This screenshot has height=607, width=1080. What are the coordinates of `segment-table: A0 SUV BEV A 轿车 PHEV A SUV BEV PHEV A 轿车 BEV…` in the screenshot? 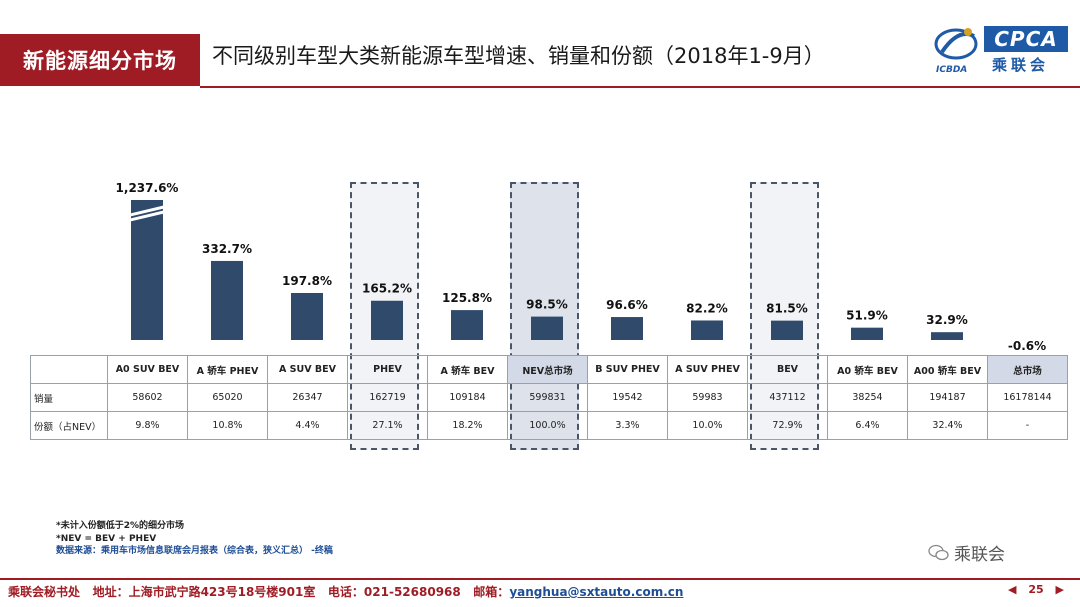 It's located at (549, 397).